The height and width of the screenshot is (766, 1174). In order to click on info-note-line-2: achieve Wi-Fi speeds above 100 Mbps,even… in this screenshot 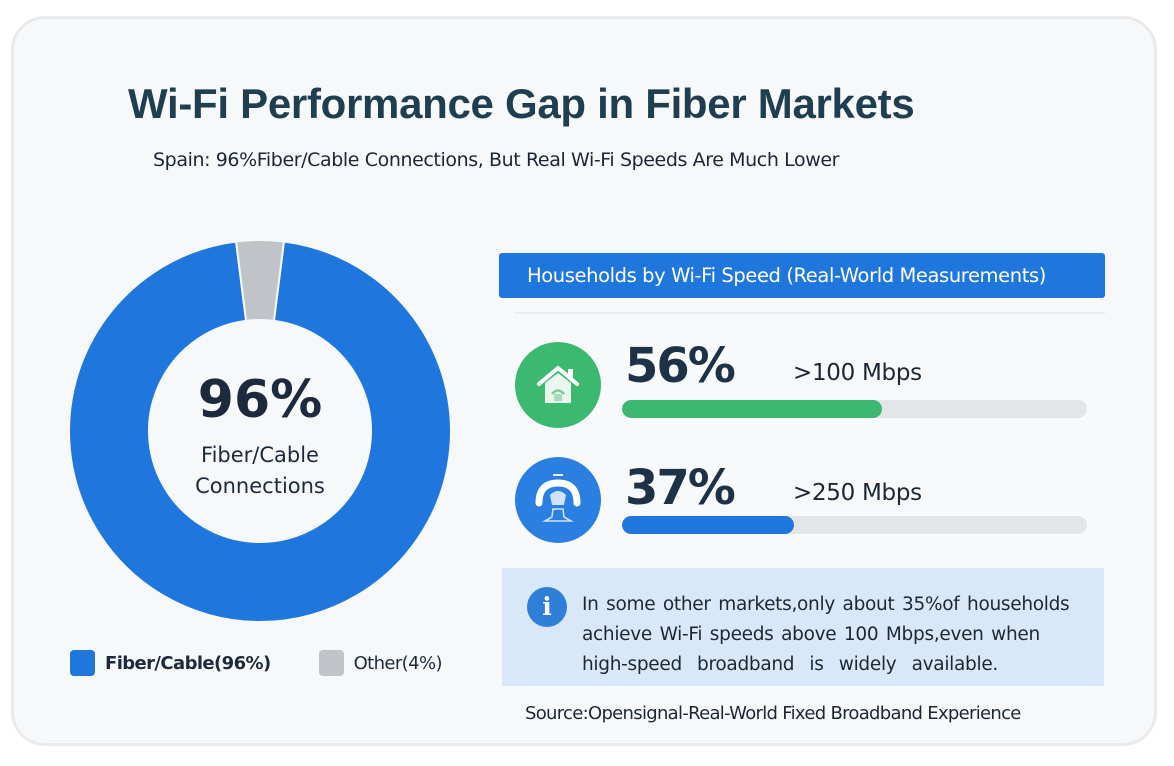, I will do `click(811, 634)`.